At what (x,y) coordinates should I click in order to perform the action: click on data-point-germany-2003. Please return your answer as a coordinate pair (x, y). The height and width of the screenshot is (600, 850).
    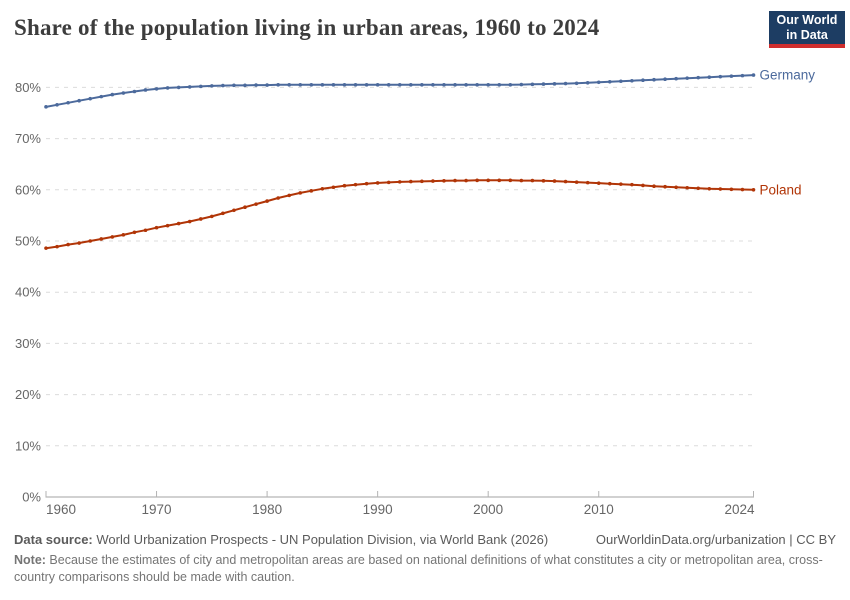
    Looking at the image, I should click on (521, 84).